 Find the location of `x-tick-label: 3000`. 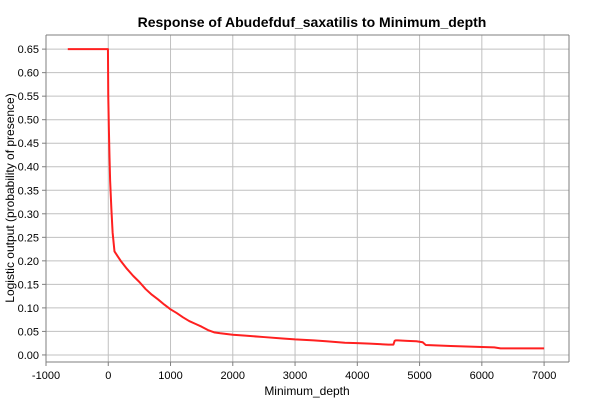

x-tick-label: 3000 is located at coordinates (295, 376).